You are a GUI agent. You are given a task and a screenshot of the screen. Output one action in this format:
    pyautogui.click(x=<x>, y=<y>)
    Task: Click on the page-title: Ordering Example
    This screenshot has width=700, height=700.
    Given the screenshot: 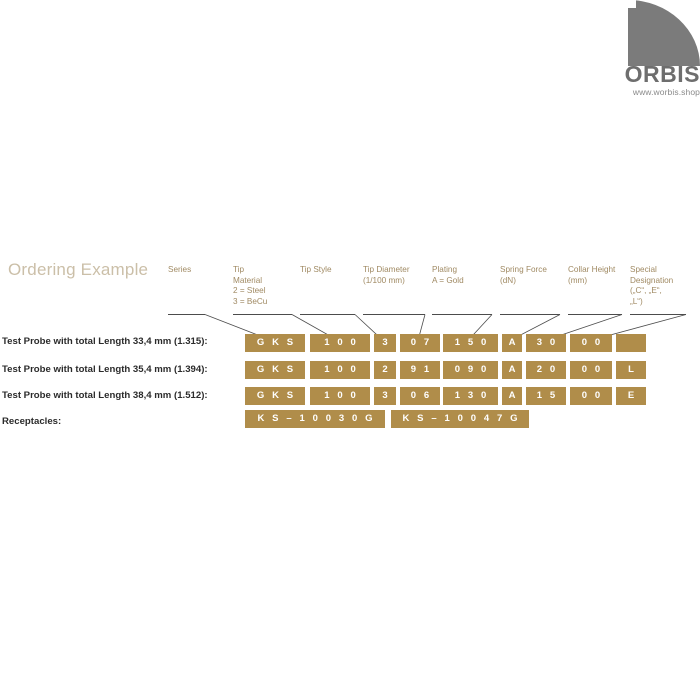 What is the action you would take?
    pyautogui.click(x=78, y=269)
    